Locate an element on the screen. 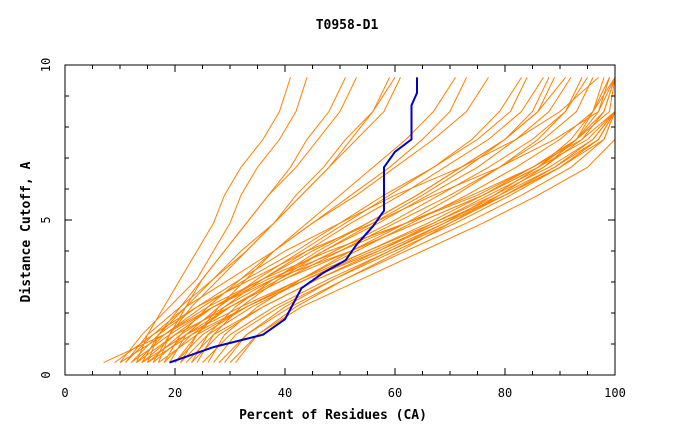 The height and width of the screenshot is (440, 680). x-tick-label: 80 is located at coordinates (505, 393).